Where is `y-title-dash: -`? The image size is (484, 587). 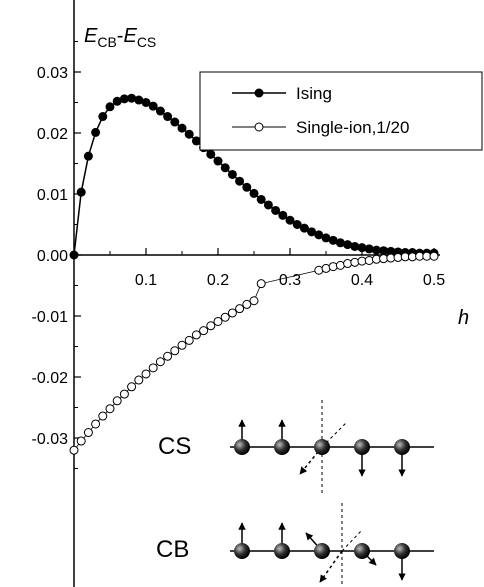 y-title-dash: - is located at coordinates (120, 36).